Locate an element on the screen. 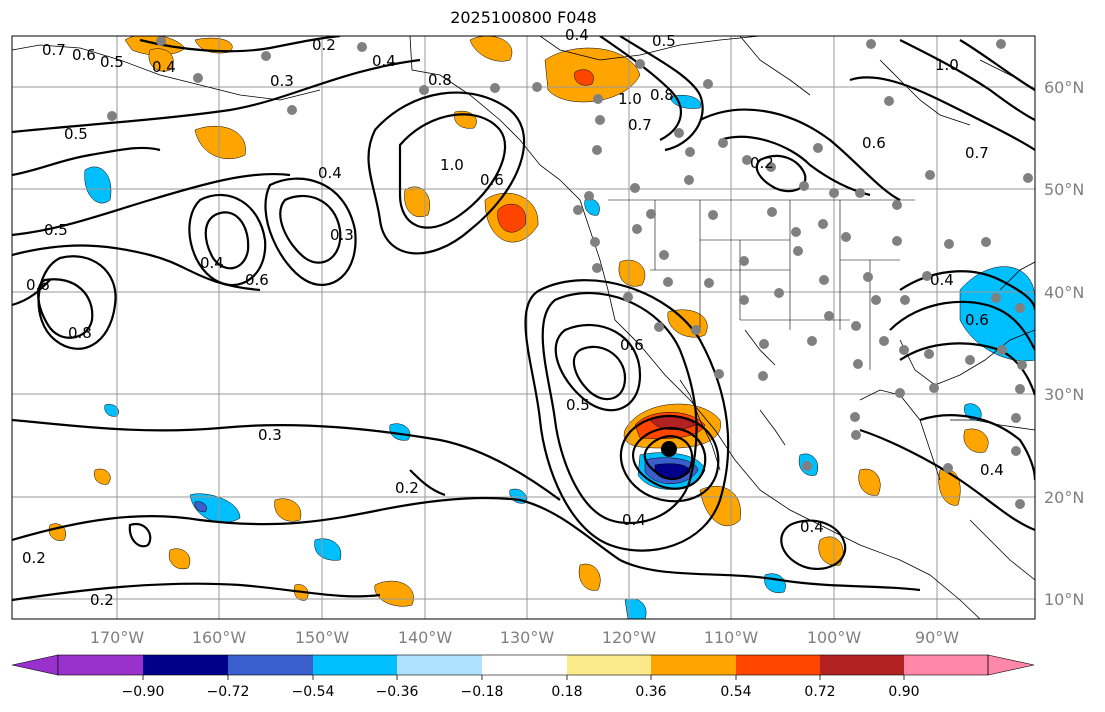 The image size is (1105, 712). colorbar-tick-label: −0.90 is located at coordinates (143, 692).